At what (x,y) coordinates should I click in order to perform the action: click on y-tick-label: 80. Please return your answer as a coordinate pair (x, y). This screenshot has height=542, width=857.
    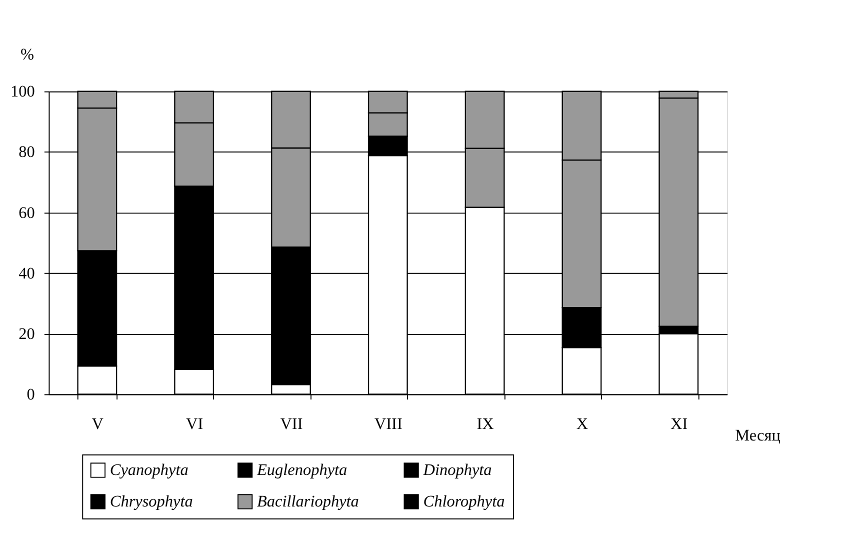
    Looking at the image, I should click on (26, 152).